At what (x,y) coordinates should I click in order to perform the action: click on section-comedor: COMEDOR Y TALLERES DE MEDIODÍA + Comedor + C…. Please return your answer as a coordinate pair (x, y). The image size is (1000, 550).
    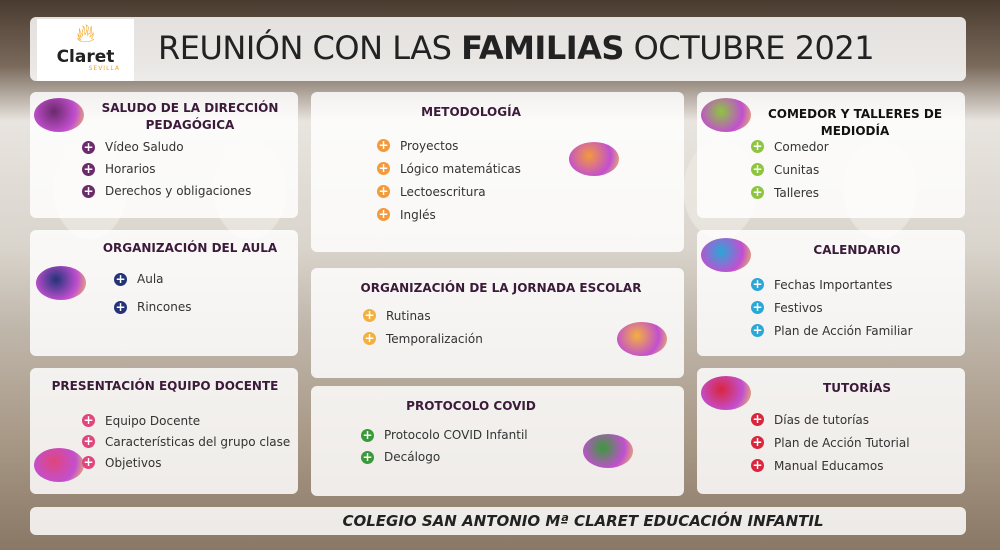
    Looking at the image, I should click on (831, 155).